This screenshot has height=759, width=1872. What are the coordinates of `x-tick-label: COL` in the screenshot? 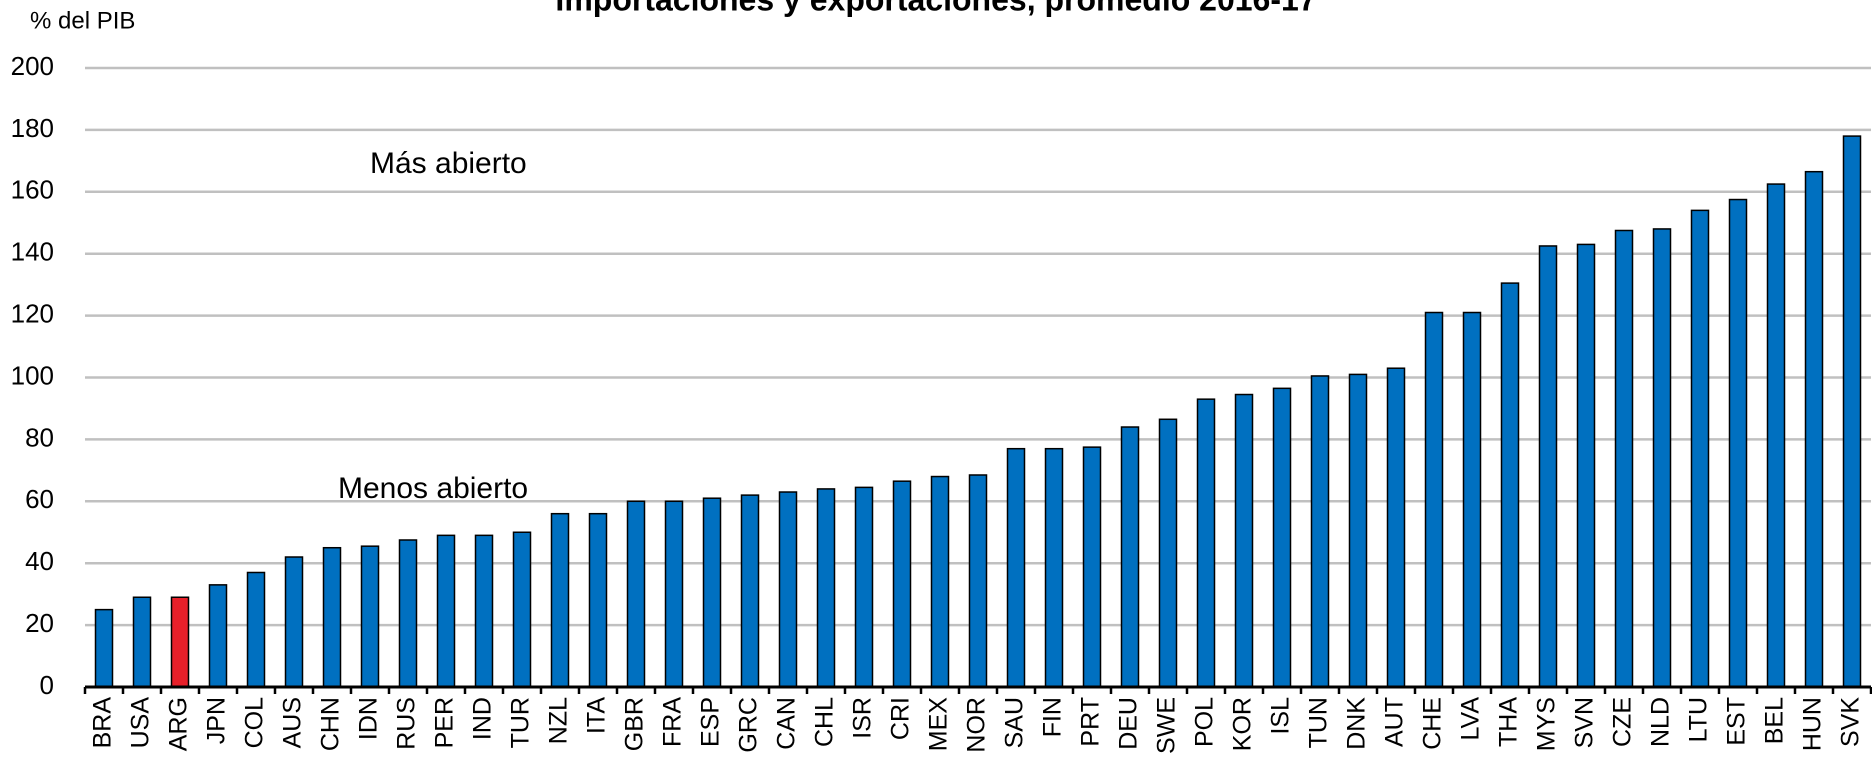 It's located at (255, 723).